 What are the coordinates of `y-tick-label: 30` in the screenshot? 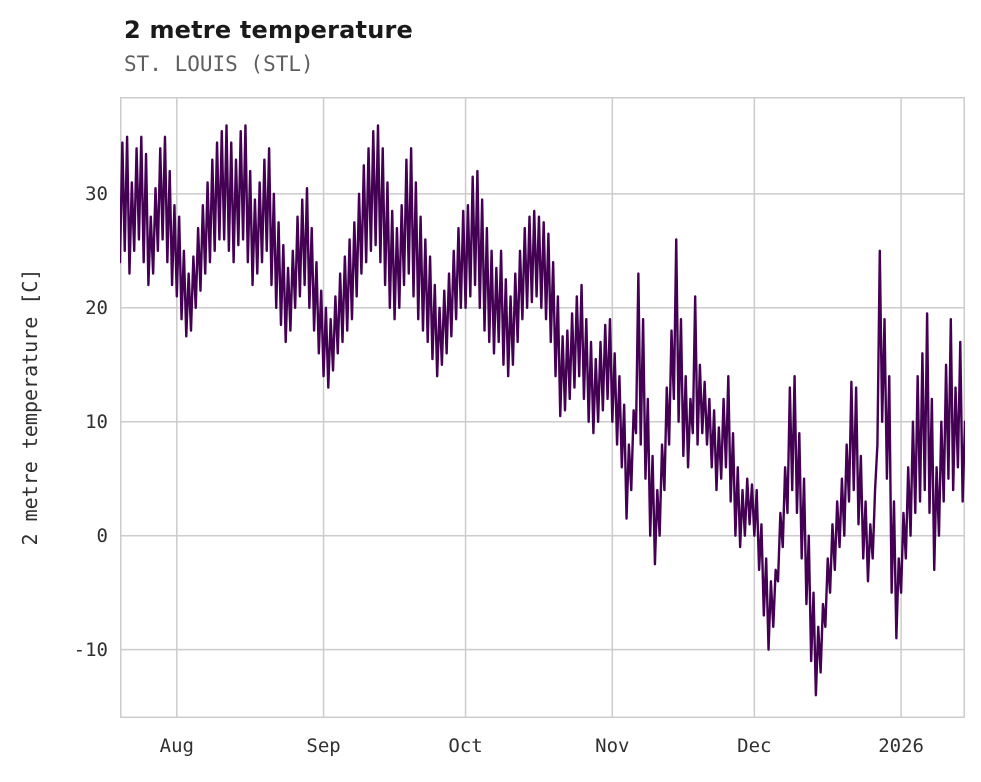 It's located at (96, 193).